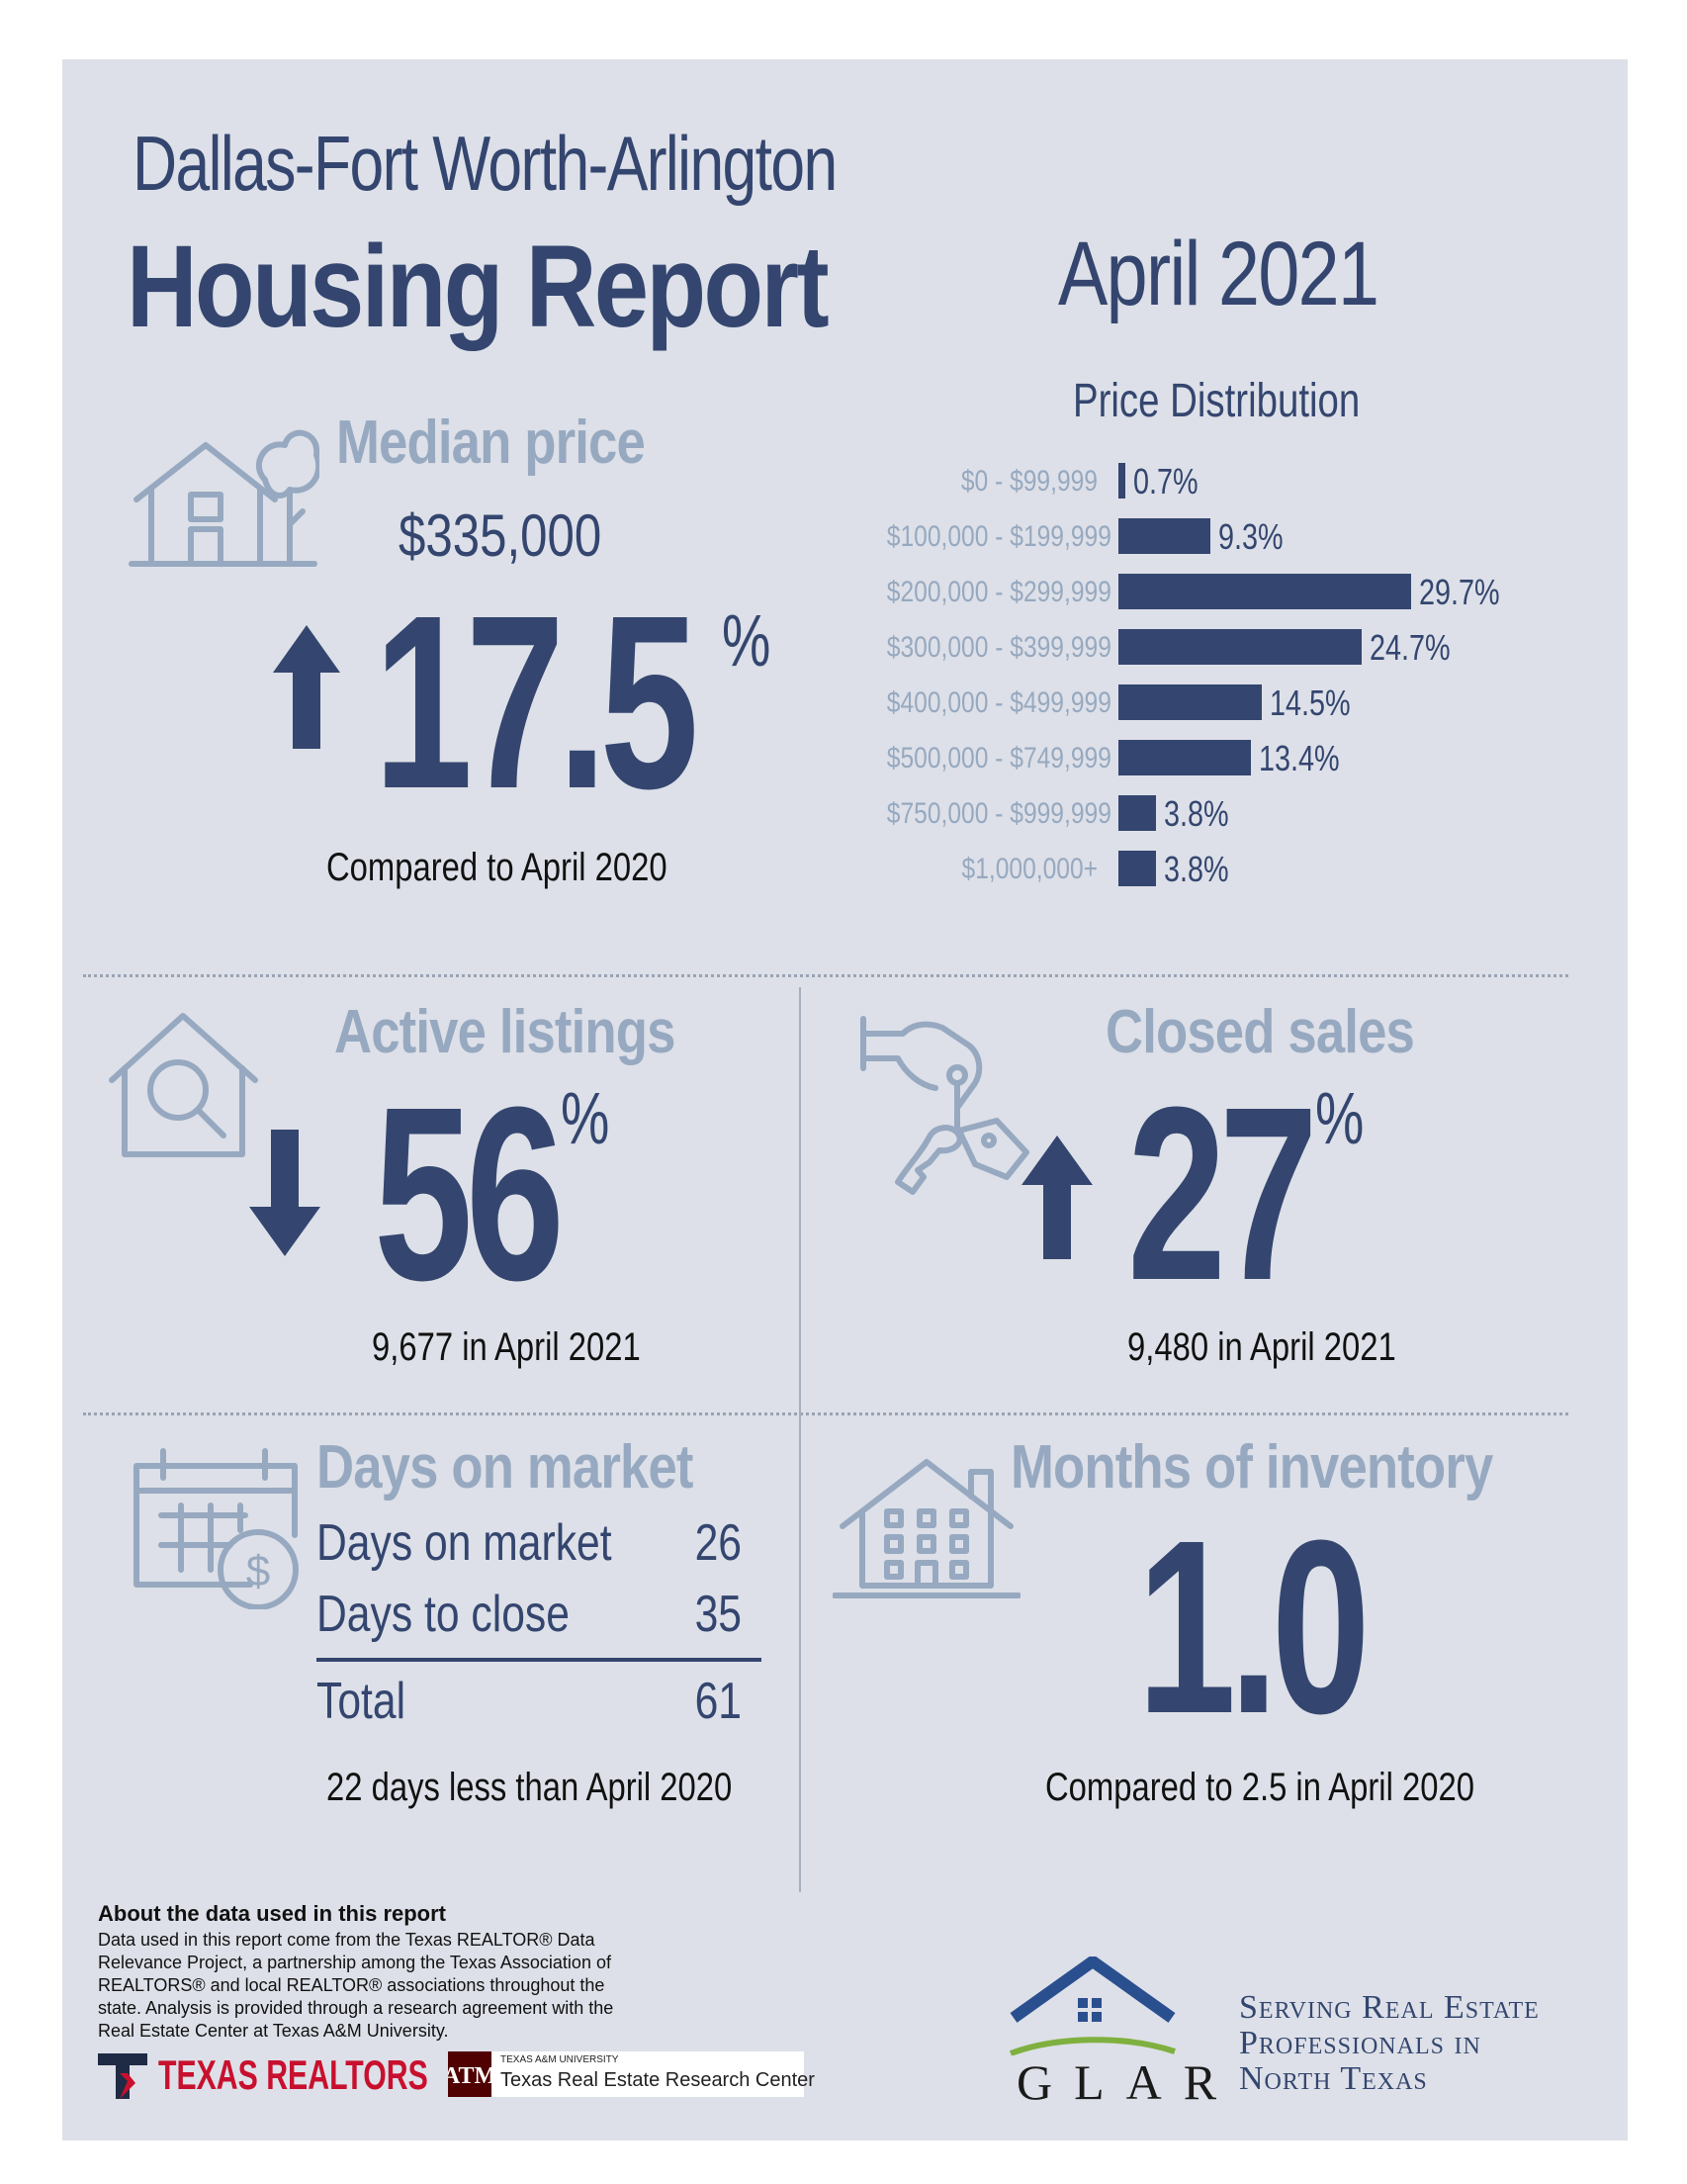 This screenshot has height=2184, width=1687. Describe the element at coordinates (500, 535) in the screenshot. I see `median-price-value: $335,000` at that location.